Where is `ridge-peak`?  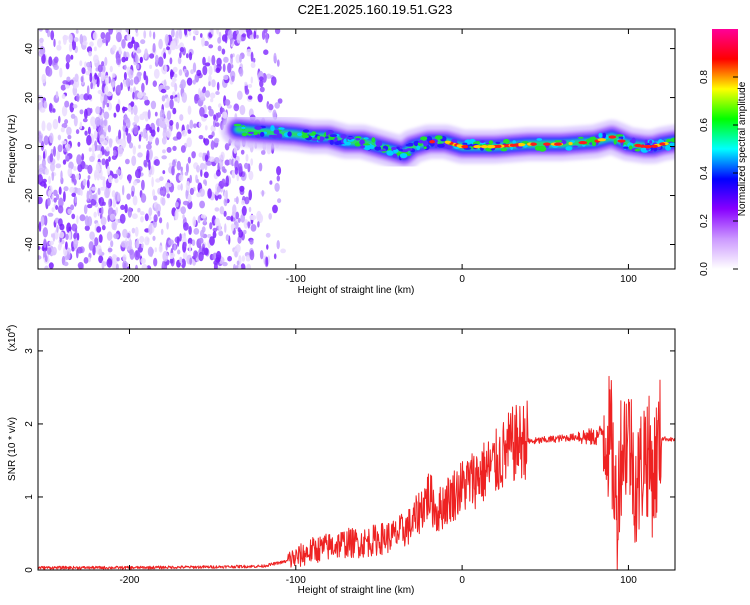 ridge-peak is located at coordinates (520, 145).